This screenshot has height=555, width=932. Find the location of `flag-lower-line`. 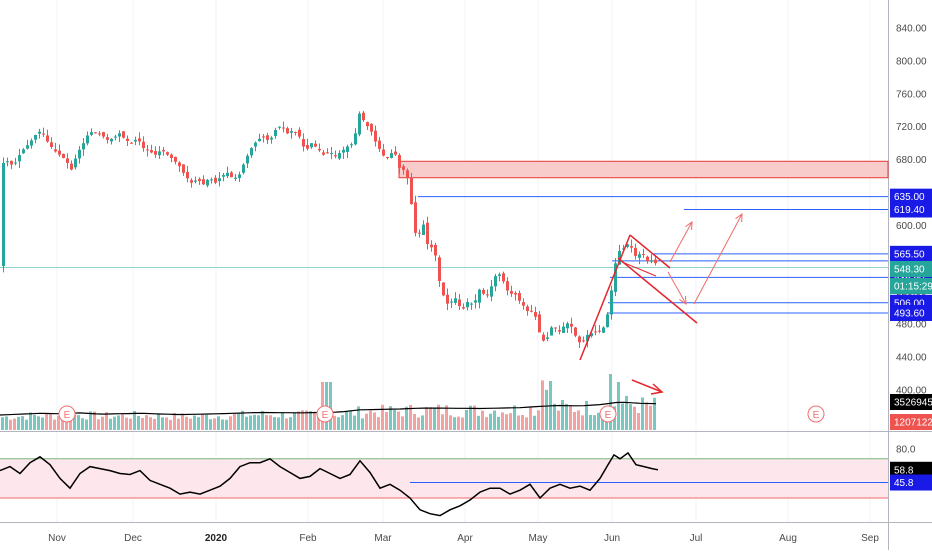

flag-lower-line is located at coordinates (657, 290).